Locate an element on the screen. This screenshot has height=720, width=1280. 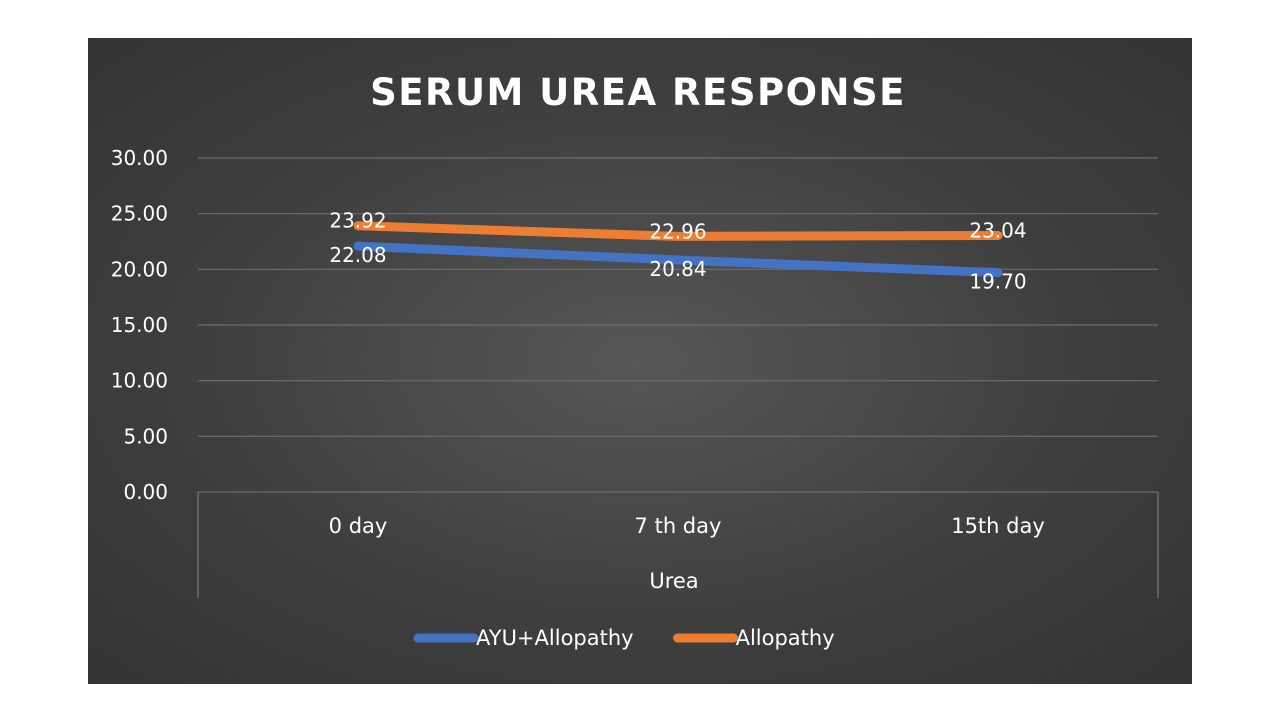
data-label: 23.92 is located at coordinates (357, 221).